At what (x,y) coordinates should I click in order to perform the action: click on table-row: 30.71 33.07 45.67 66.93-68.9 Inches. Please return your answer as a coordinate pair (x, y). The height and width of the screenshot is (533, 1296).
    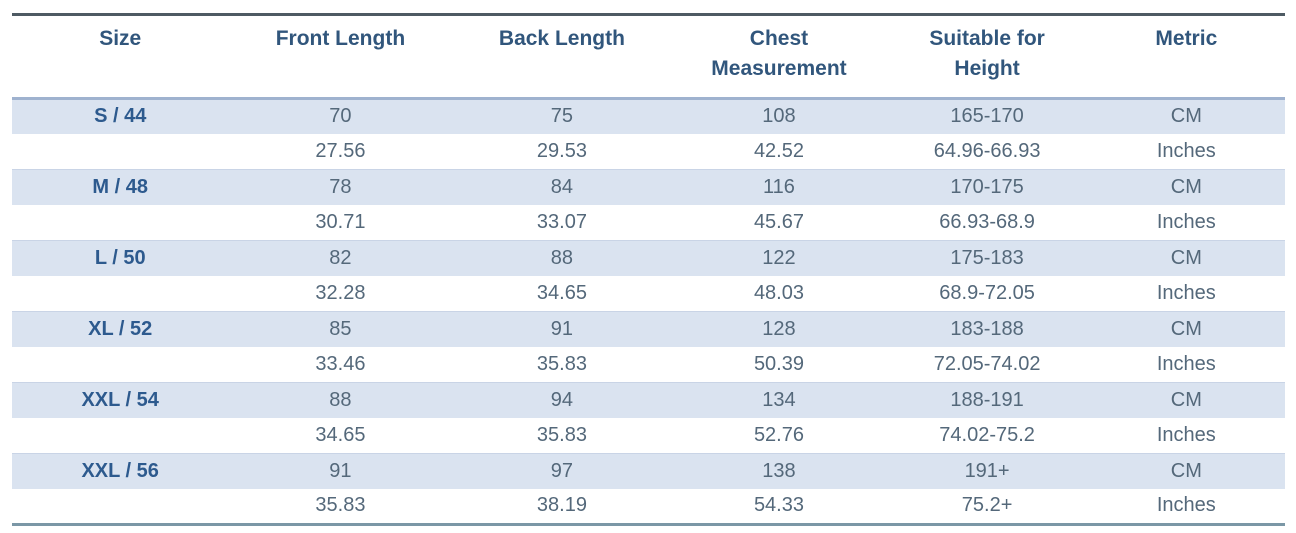
    Looking at the image, I should click on (648, 223).